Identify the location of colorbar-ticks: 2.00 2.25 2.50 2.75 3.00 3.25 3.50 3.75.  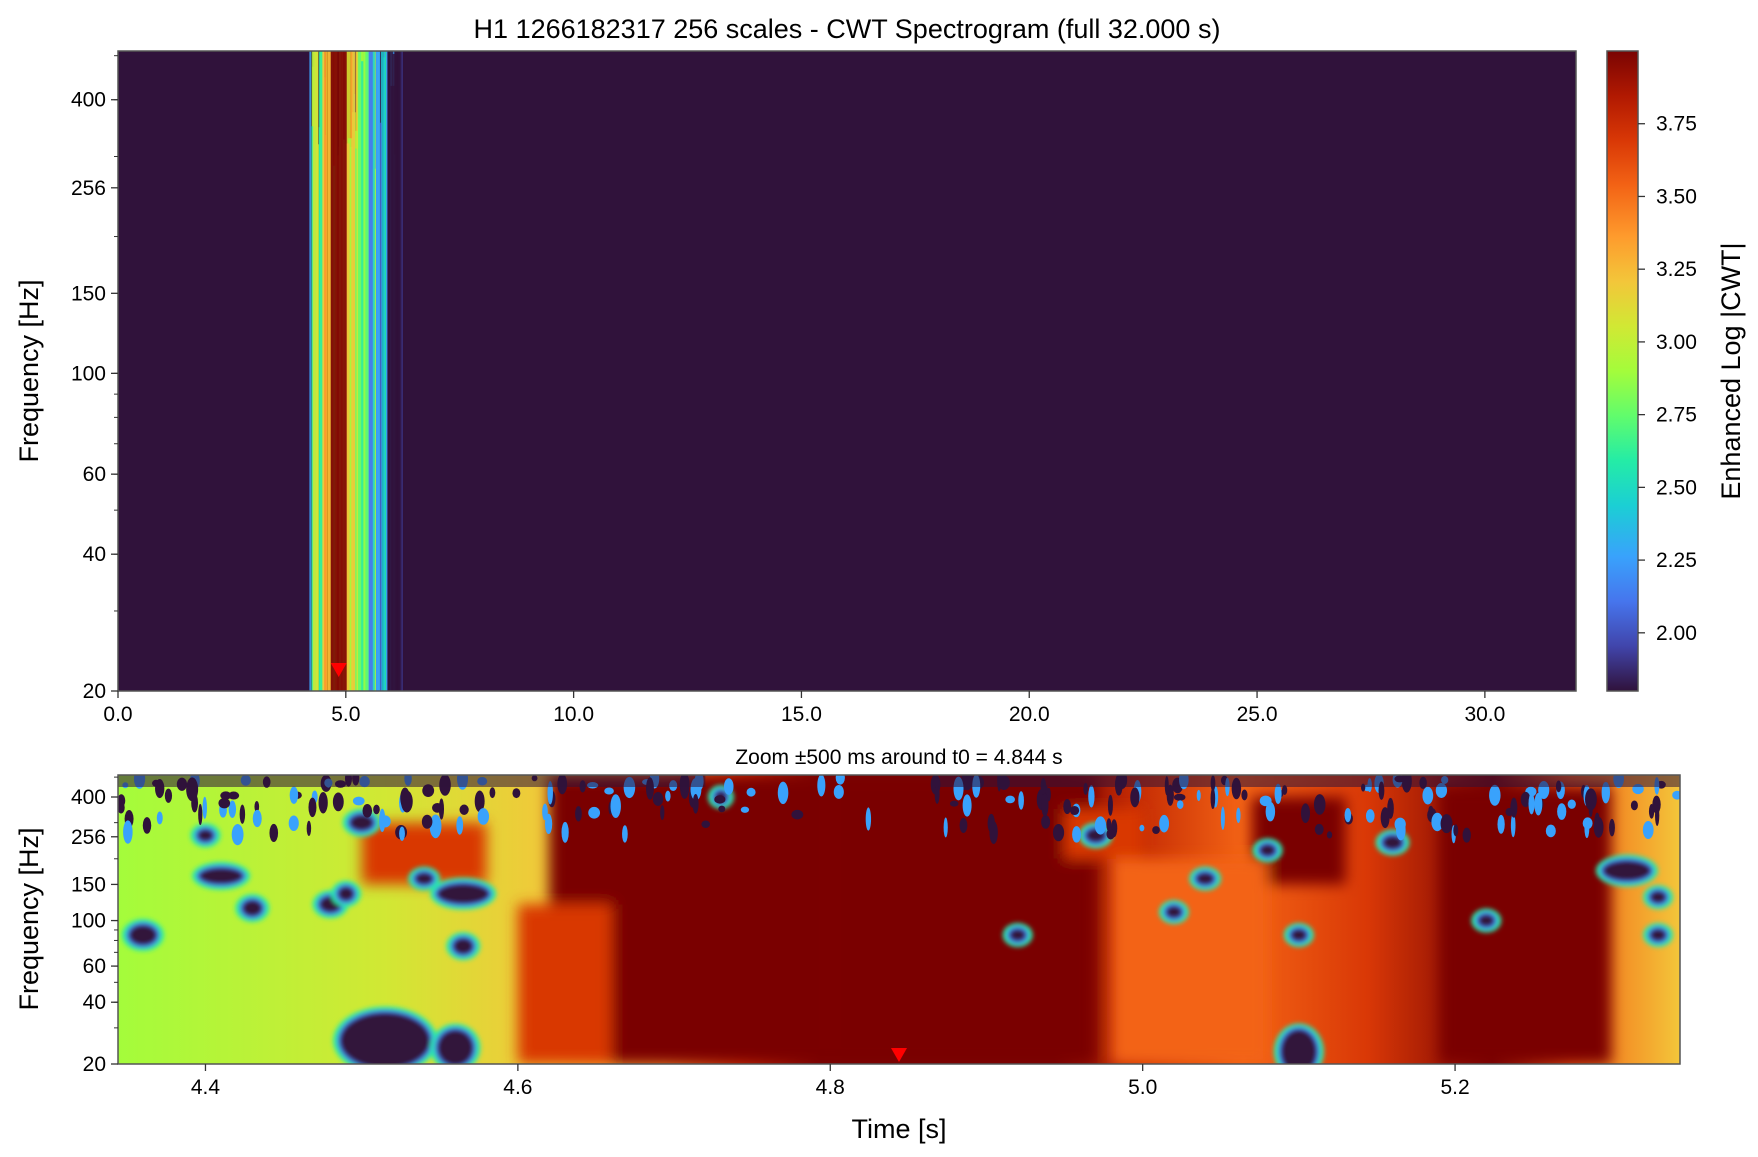
(1667, 379).